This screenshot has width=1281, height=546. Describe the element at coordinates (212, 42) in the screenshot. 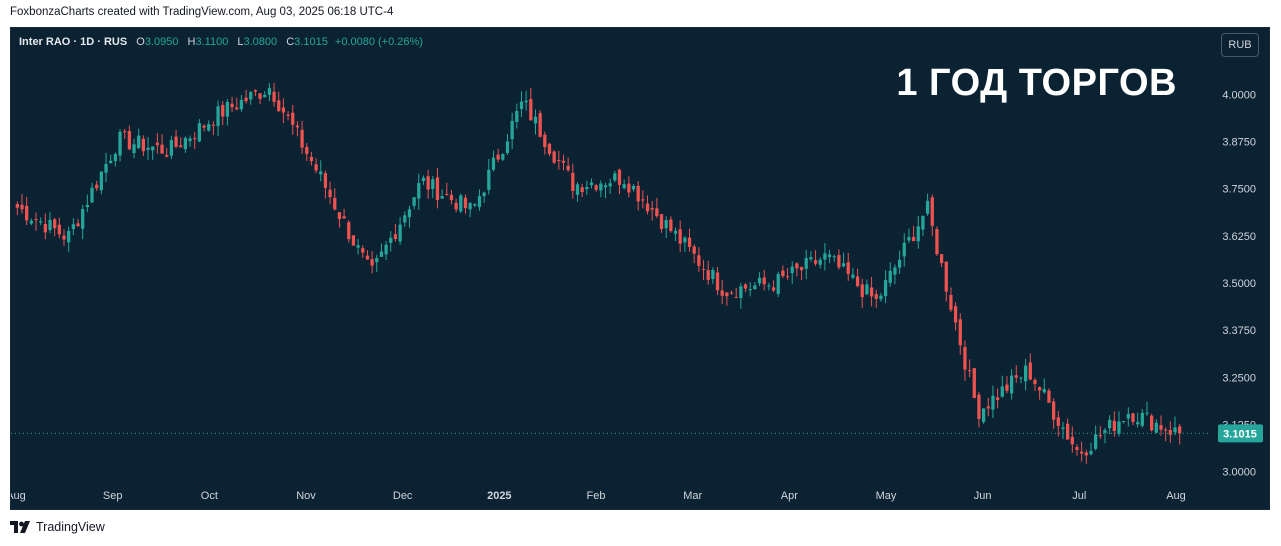

I see `high-value: 3.1100` at that location.